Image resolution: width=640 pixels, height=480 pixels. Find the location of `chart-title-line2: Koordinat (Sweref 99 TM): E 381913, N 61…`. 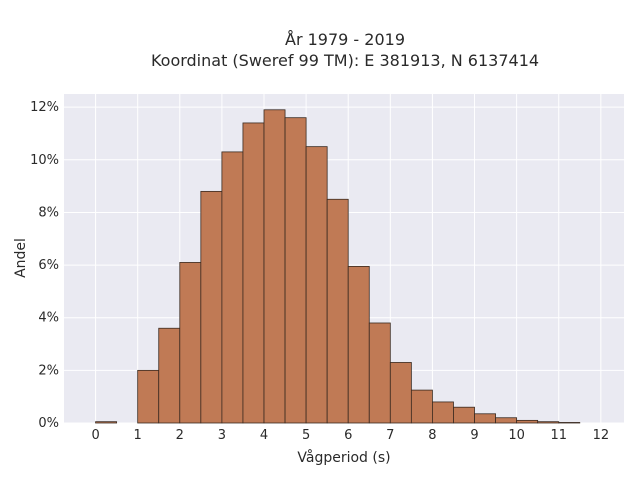

chart-title-line2: Koordinat (Sweref 99 TM): E 381913, N 61… is located at coordinates (345, 60).